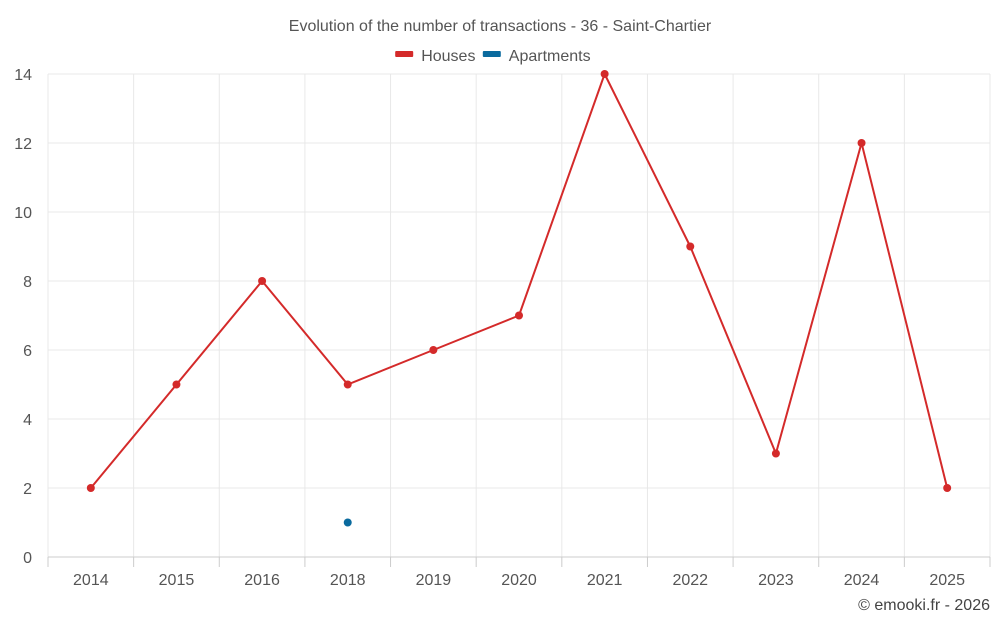 Image resolution: width=1000 pixels, height=625 pixels. What do you see at coordinates (177, 580) in the screenshot?
I see `x-tick-label: 2015` at bounding box center [177, 580].